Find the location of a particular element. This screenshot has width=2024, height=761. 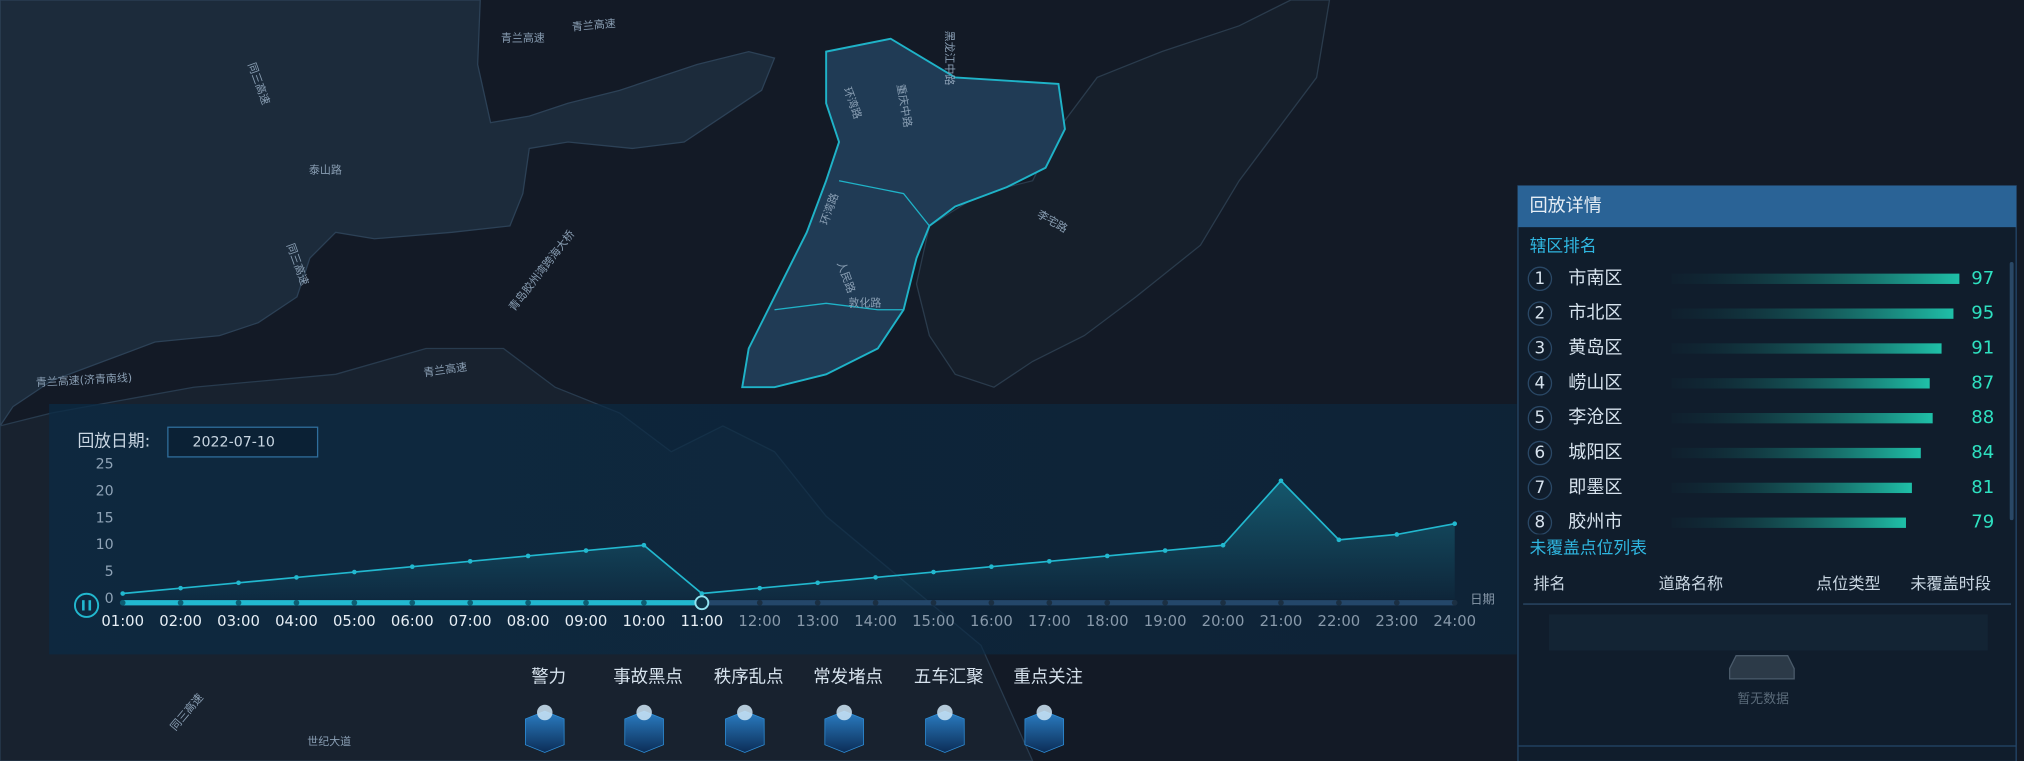

x-tick-label: 14:00 is located at coordinates (875, 621).